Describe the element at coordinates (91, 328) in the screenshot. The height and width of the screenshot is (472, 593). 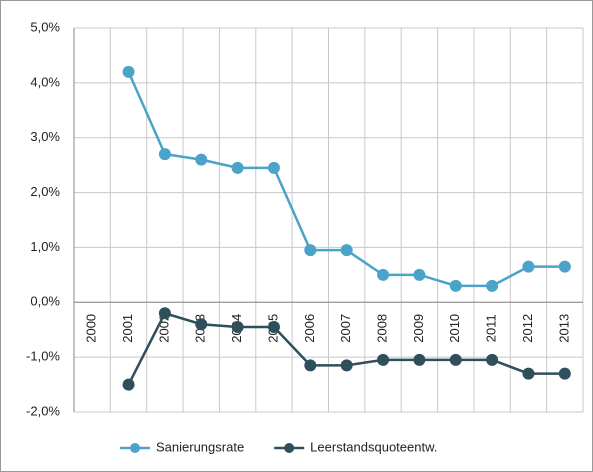
I see `x-tick-label: 2000` at that location.